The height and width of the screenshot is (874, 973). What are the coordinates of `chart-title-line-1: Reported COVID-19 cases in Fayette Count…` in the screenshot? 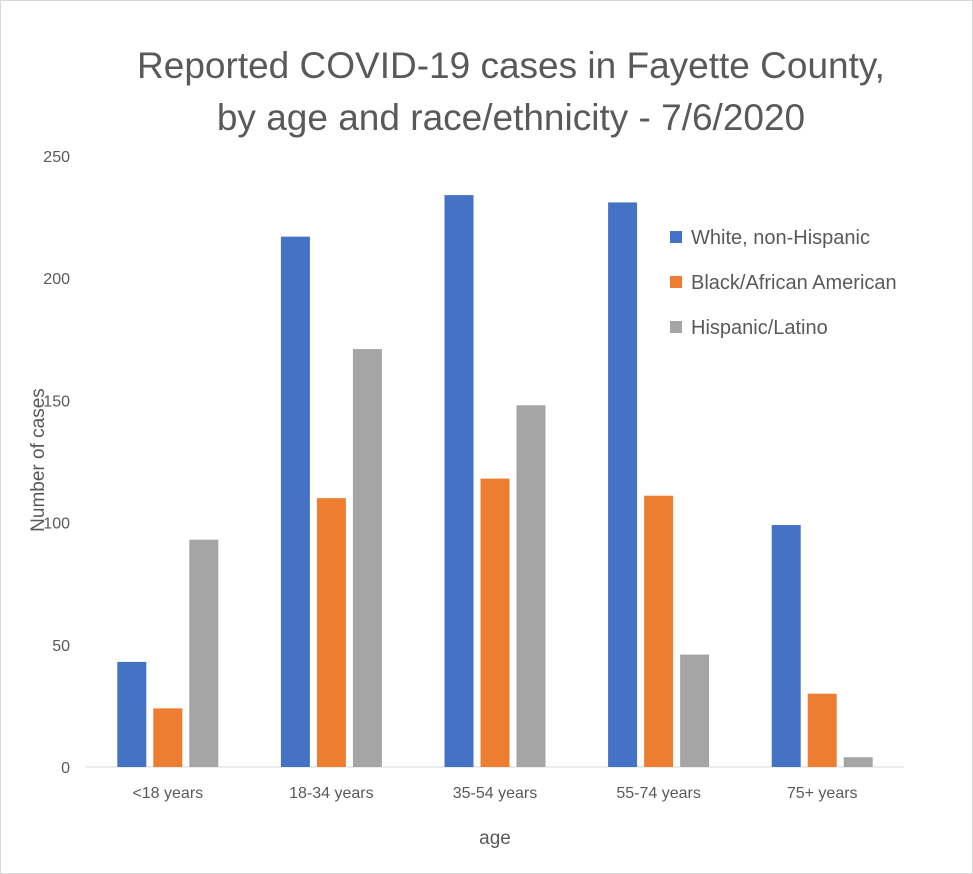 It's located at (511, 65).